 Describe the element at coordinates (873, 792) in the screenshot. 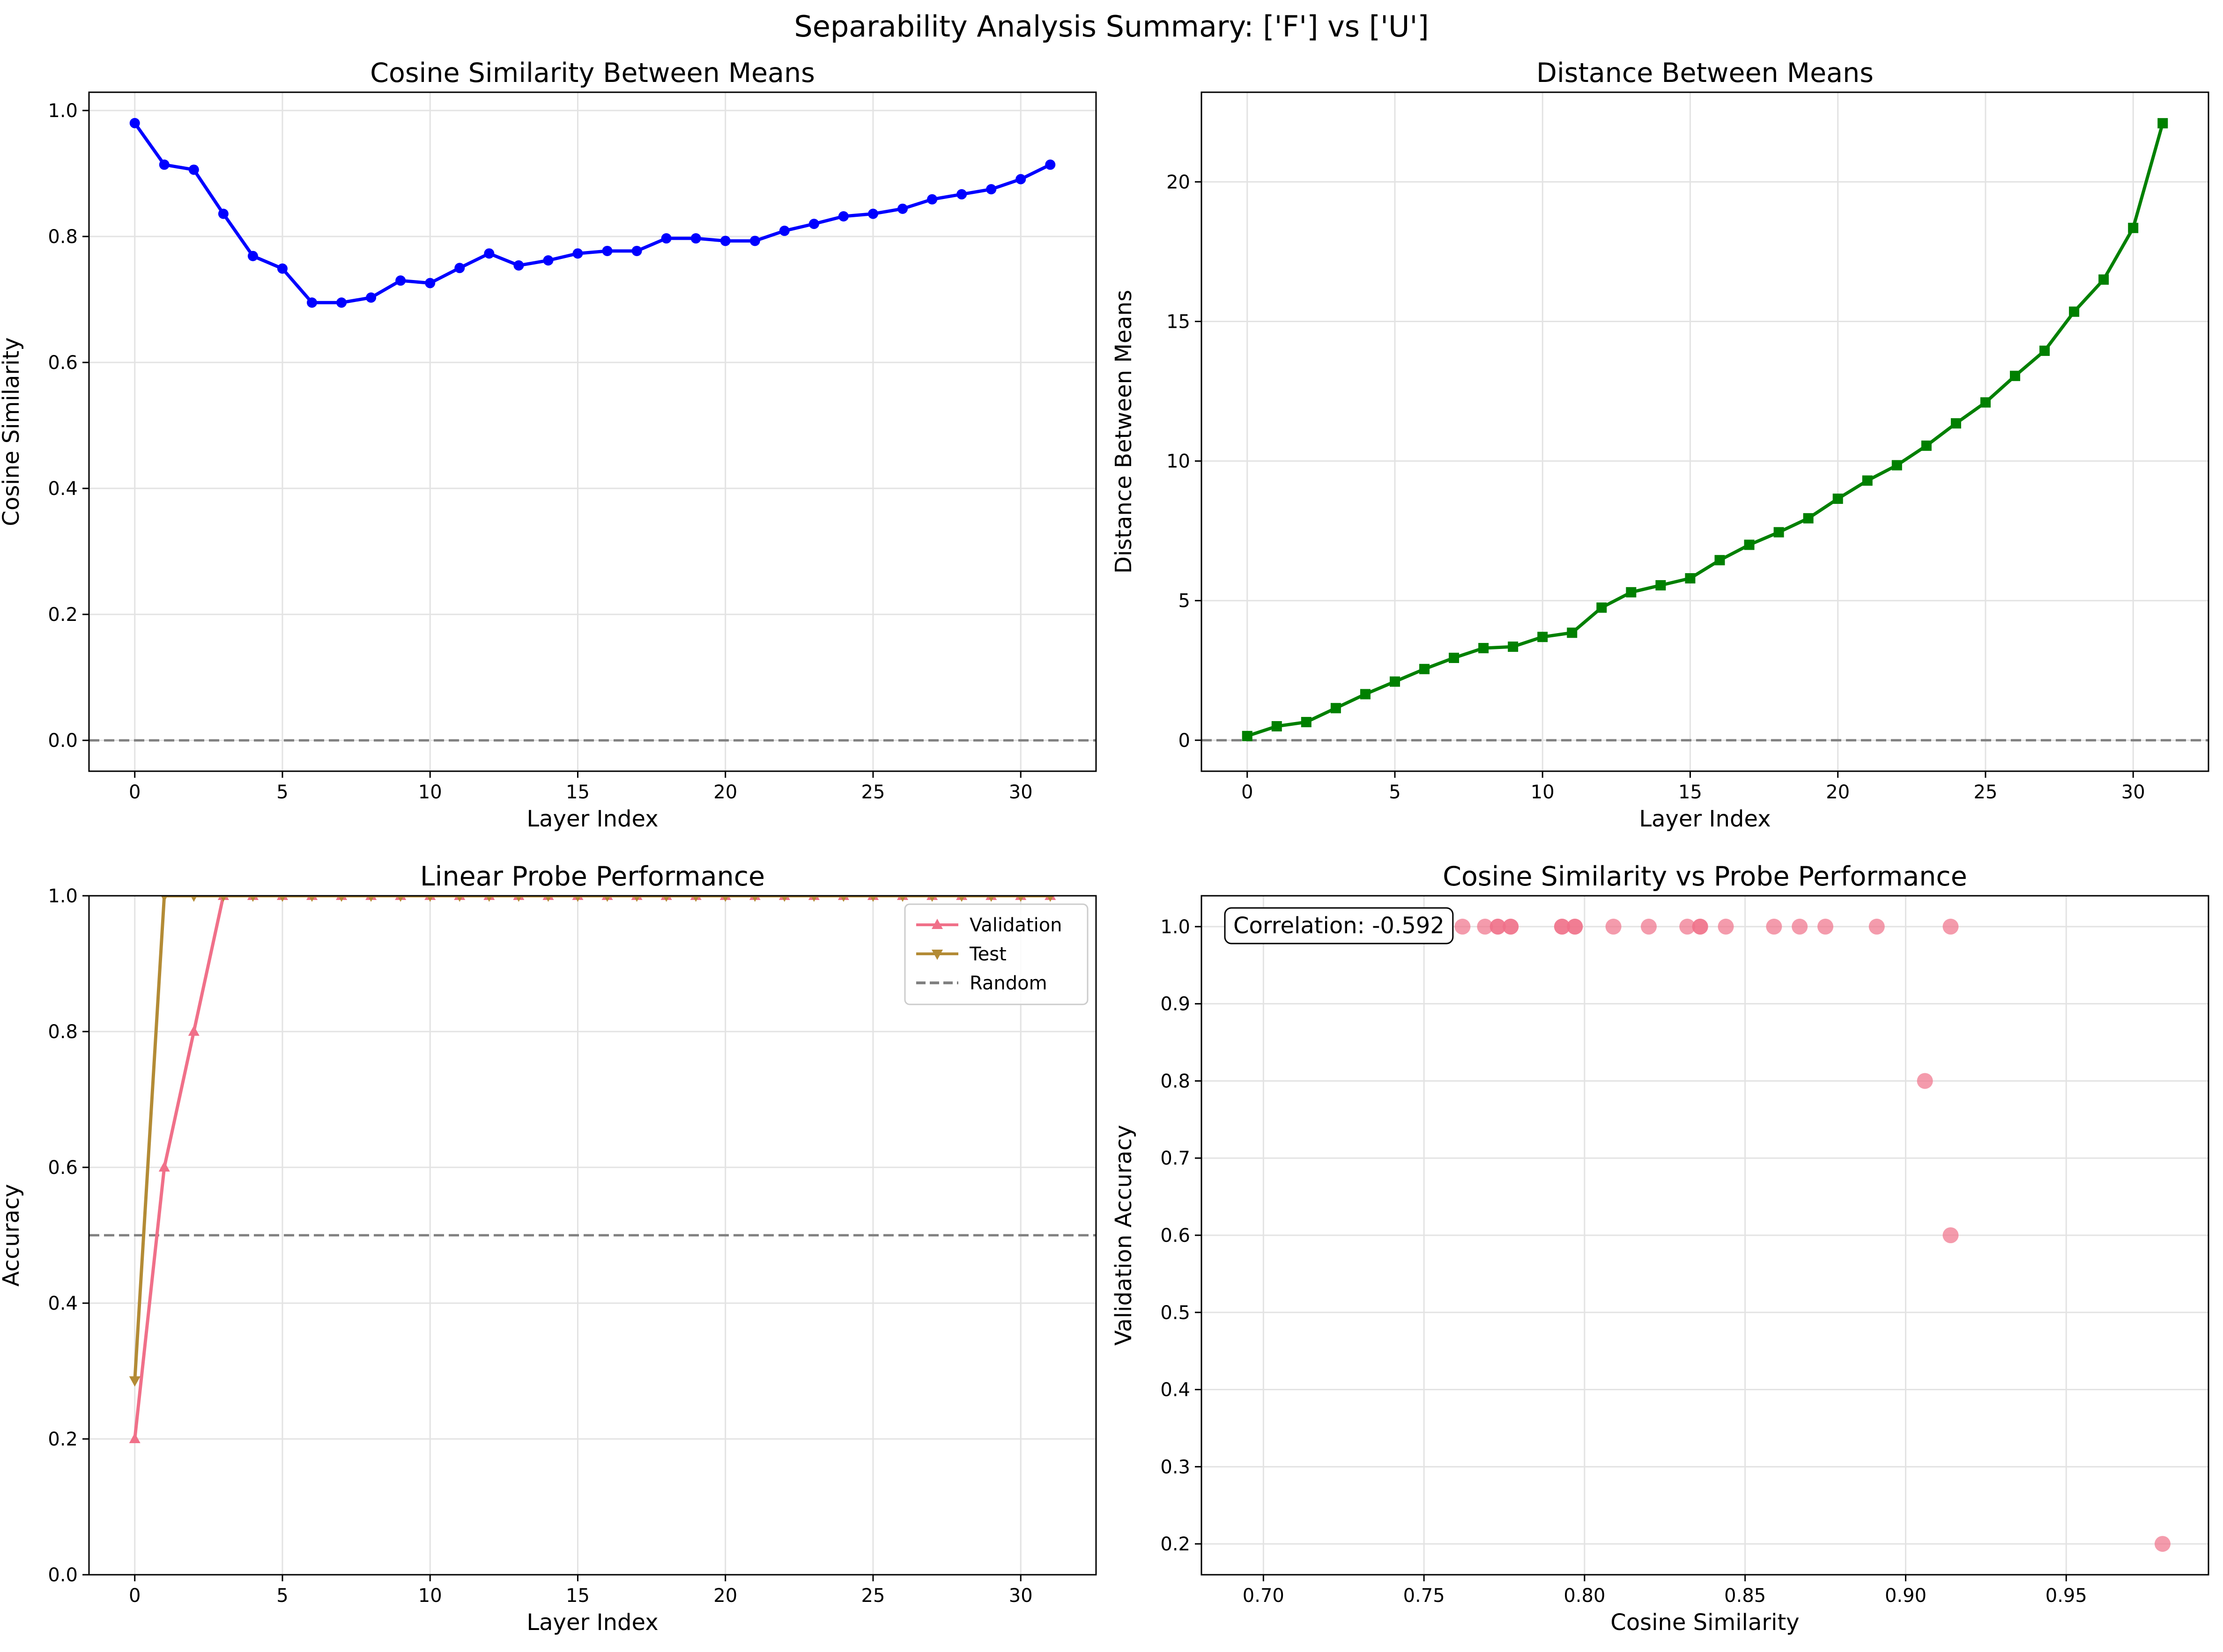

I see `x-tick-label: 25` at that location.